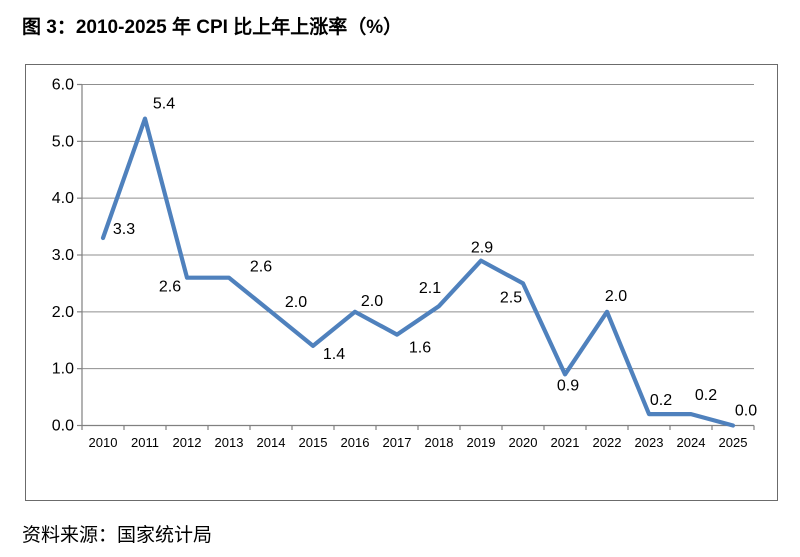  Describe the element at coordinates (63, 85) in the screenshot. I see `y-tick-label: 6.0` at that location.